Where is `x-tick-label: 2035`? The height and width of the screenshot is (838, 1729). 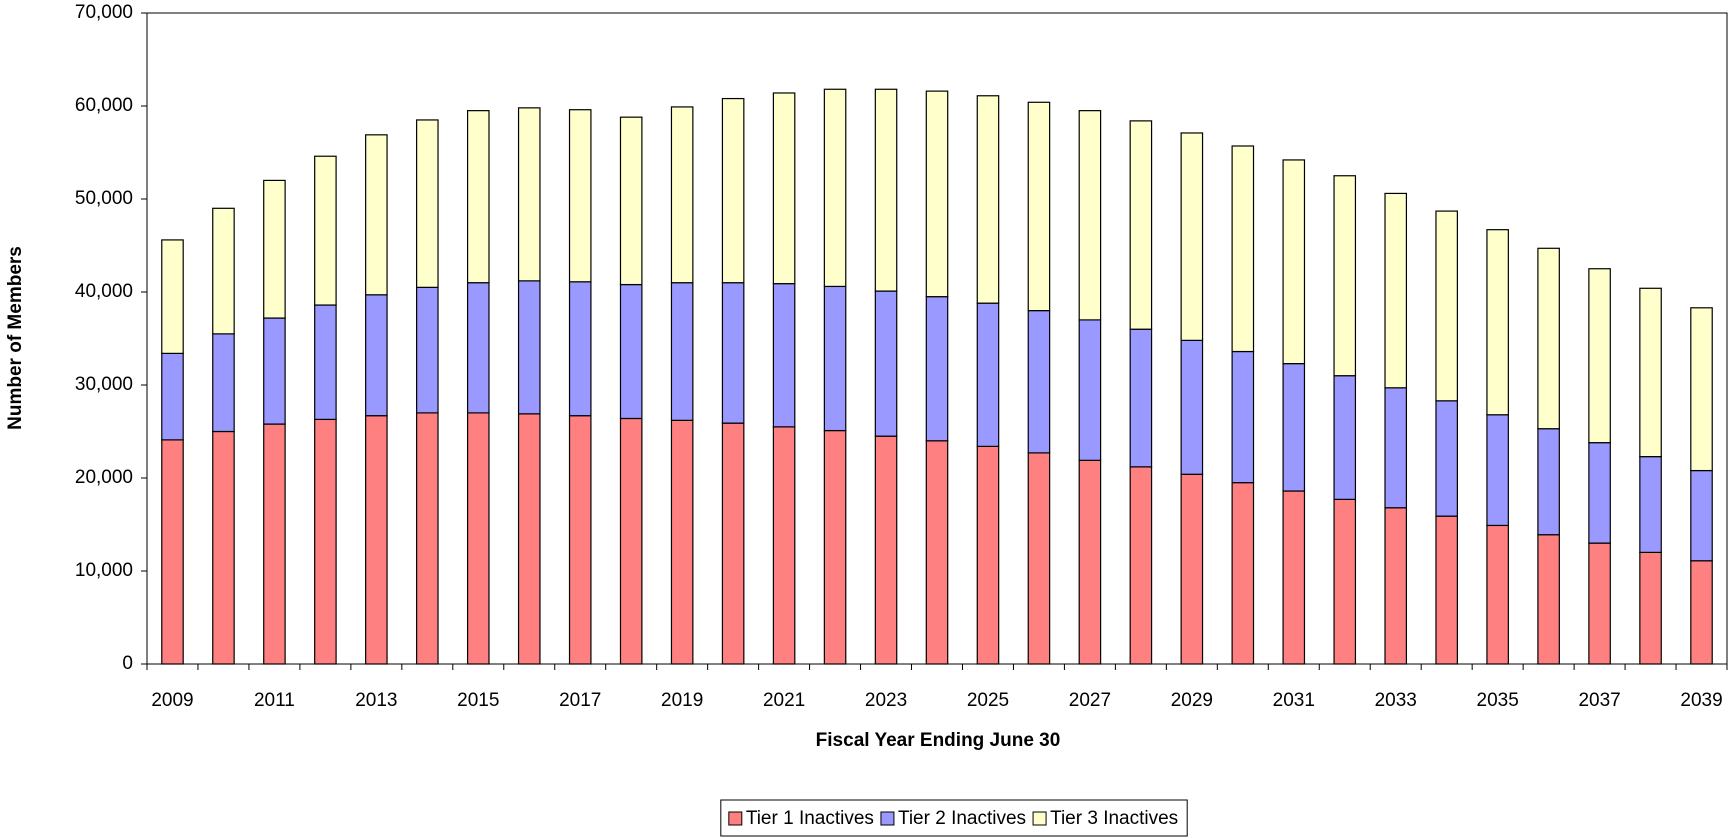 x-tick-label: 2035 is located at coordinates (1498, 700).